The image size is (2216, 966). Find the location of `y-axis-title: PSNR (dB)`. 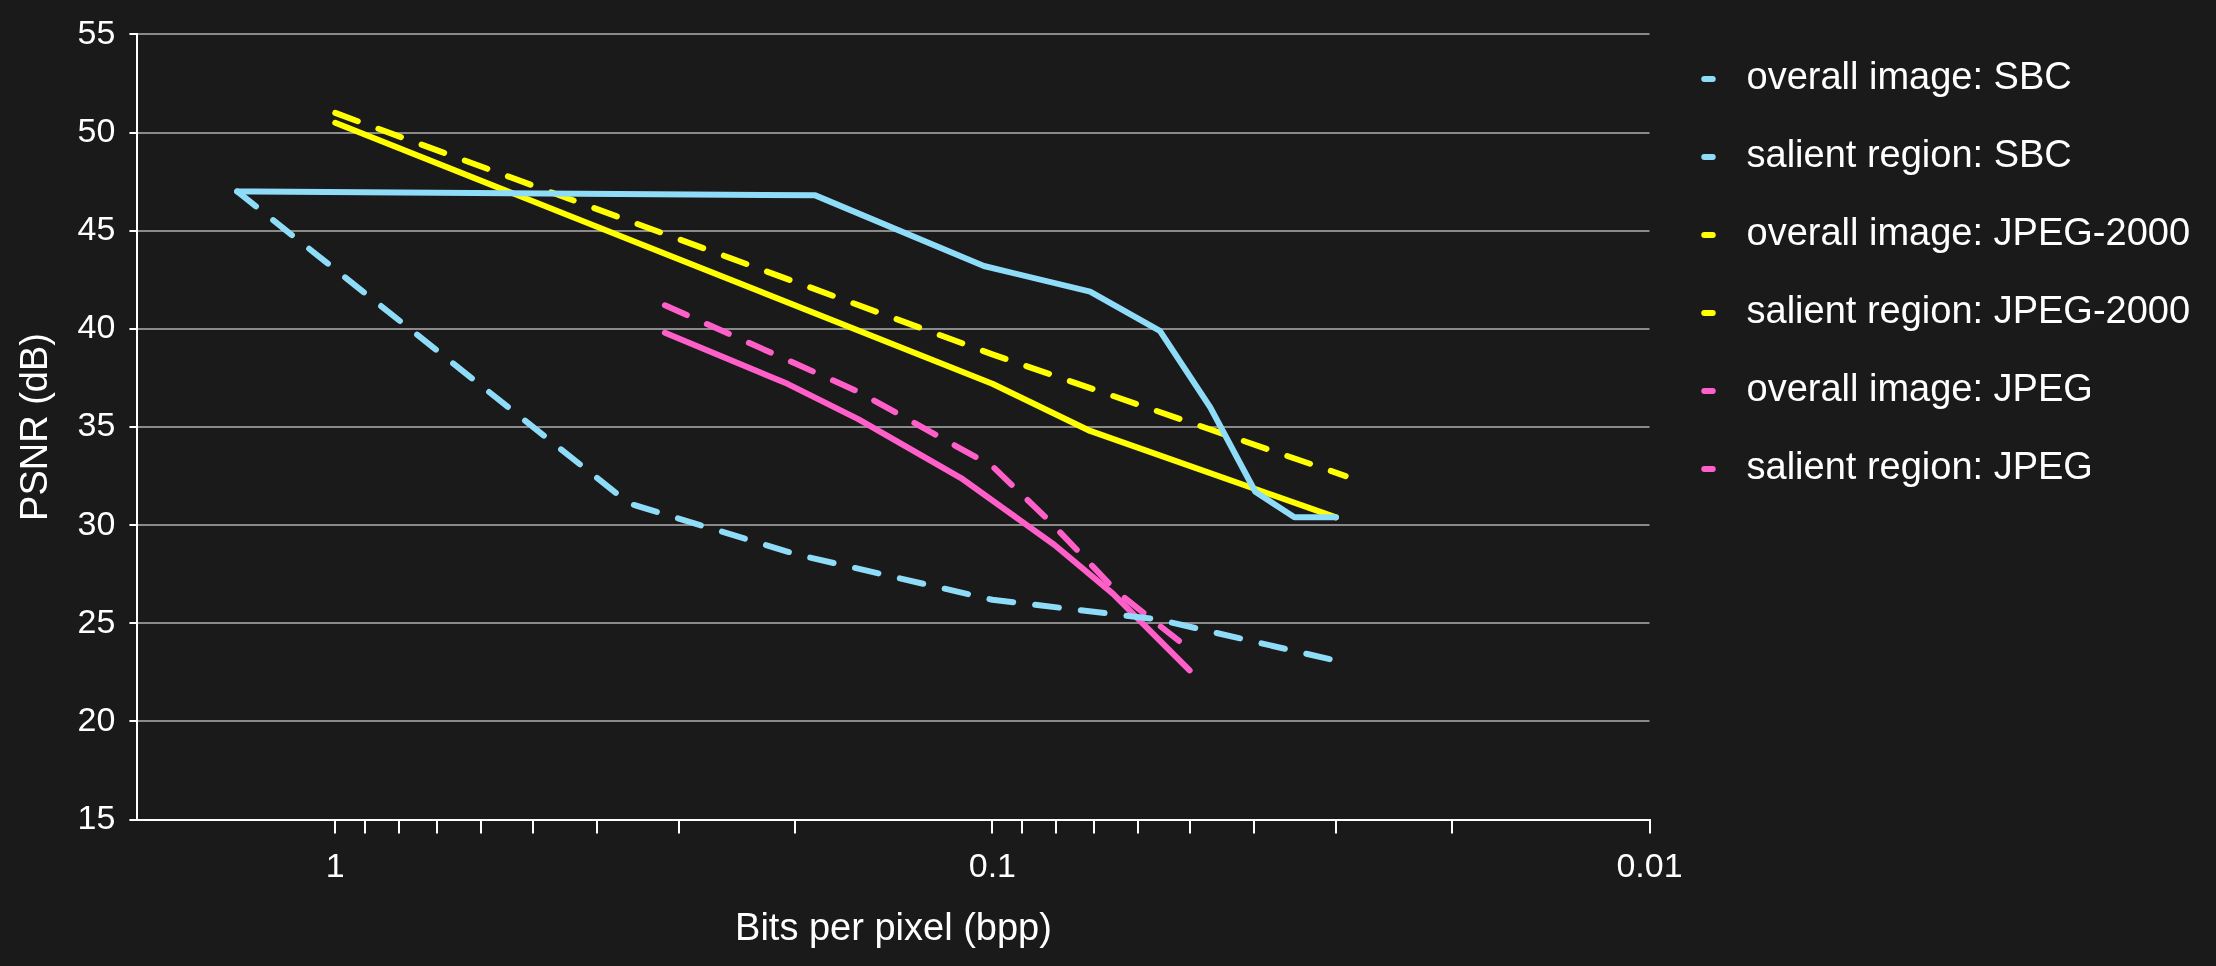

y-axis-title: PSNR (dB) is located at coordinates (34, 427).